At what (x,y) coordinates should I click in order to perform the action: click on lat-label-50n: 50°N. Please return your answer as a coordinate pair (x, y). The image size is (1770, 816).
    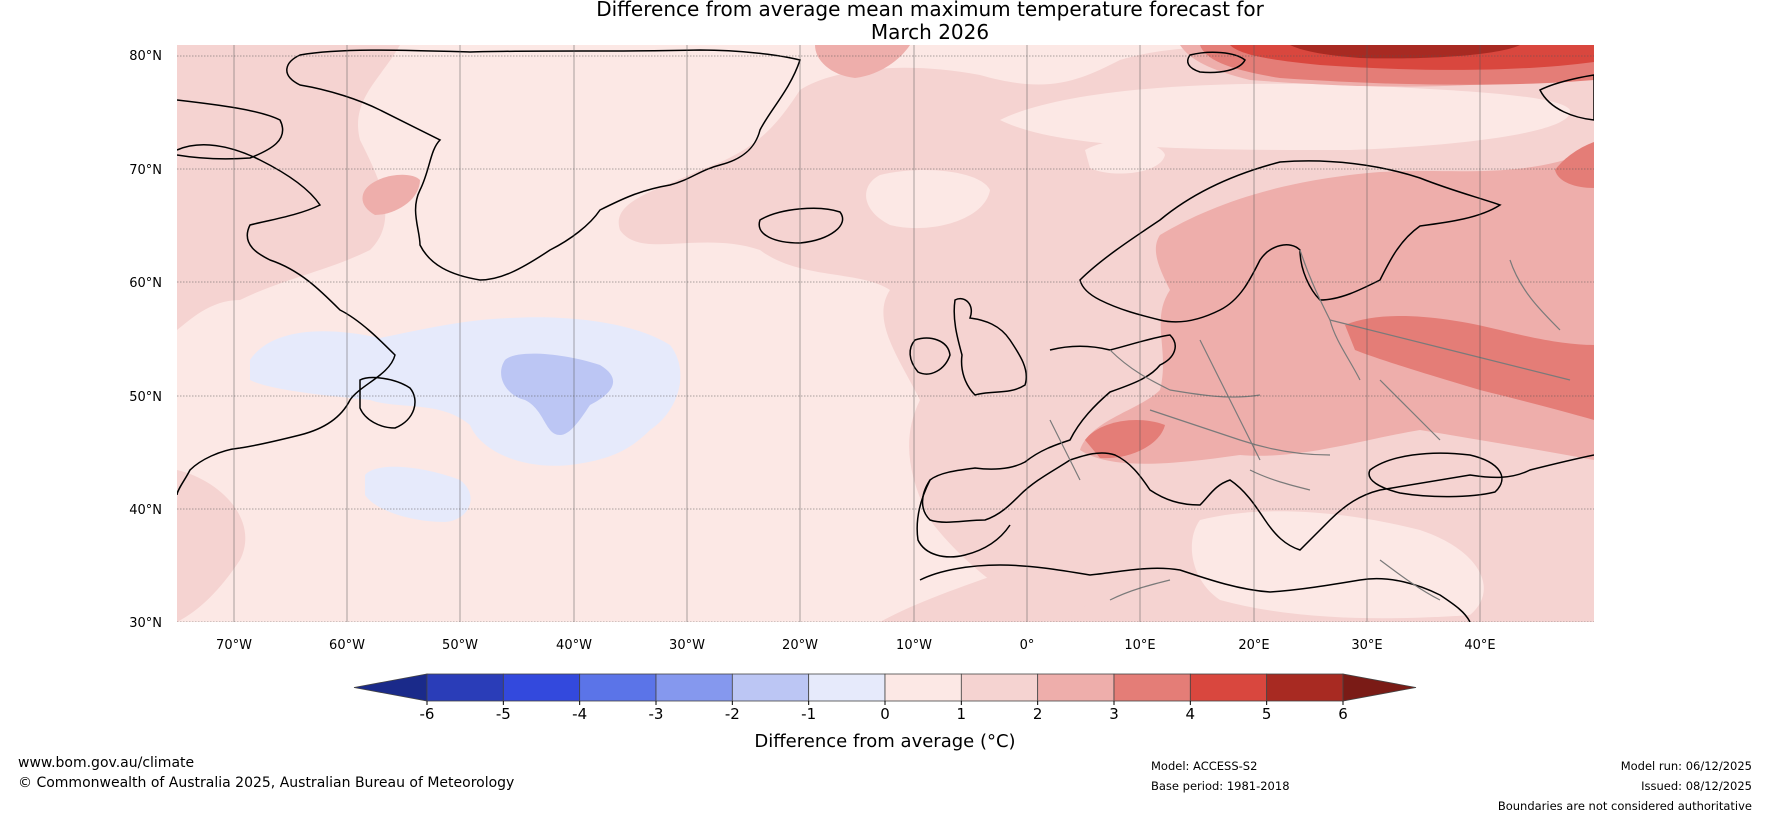
    Looking at the image, I should click on (145, 397).